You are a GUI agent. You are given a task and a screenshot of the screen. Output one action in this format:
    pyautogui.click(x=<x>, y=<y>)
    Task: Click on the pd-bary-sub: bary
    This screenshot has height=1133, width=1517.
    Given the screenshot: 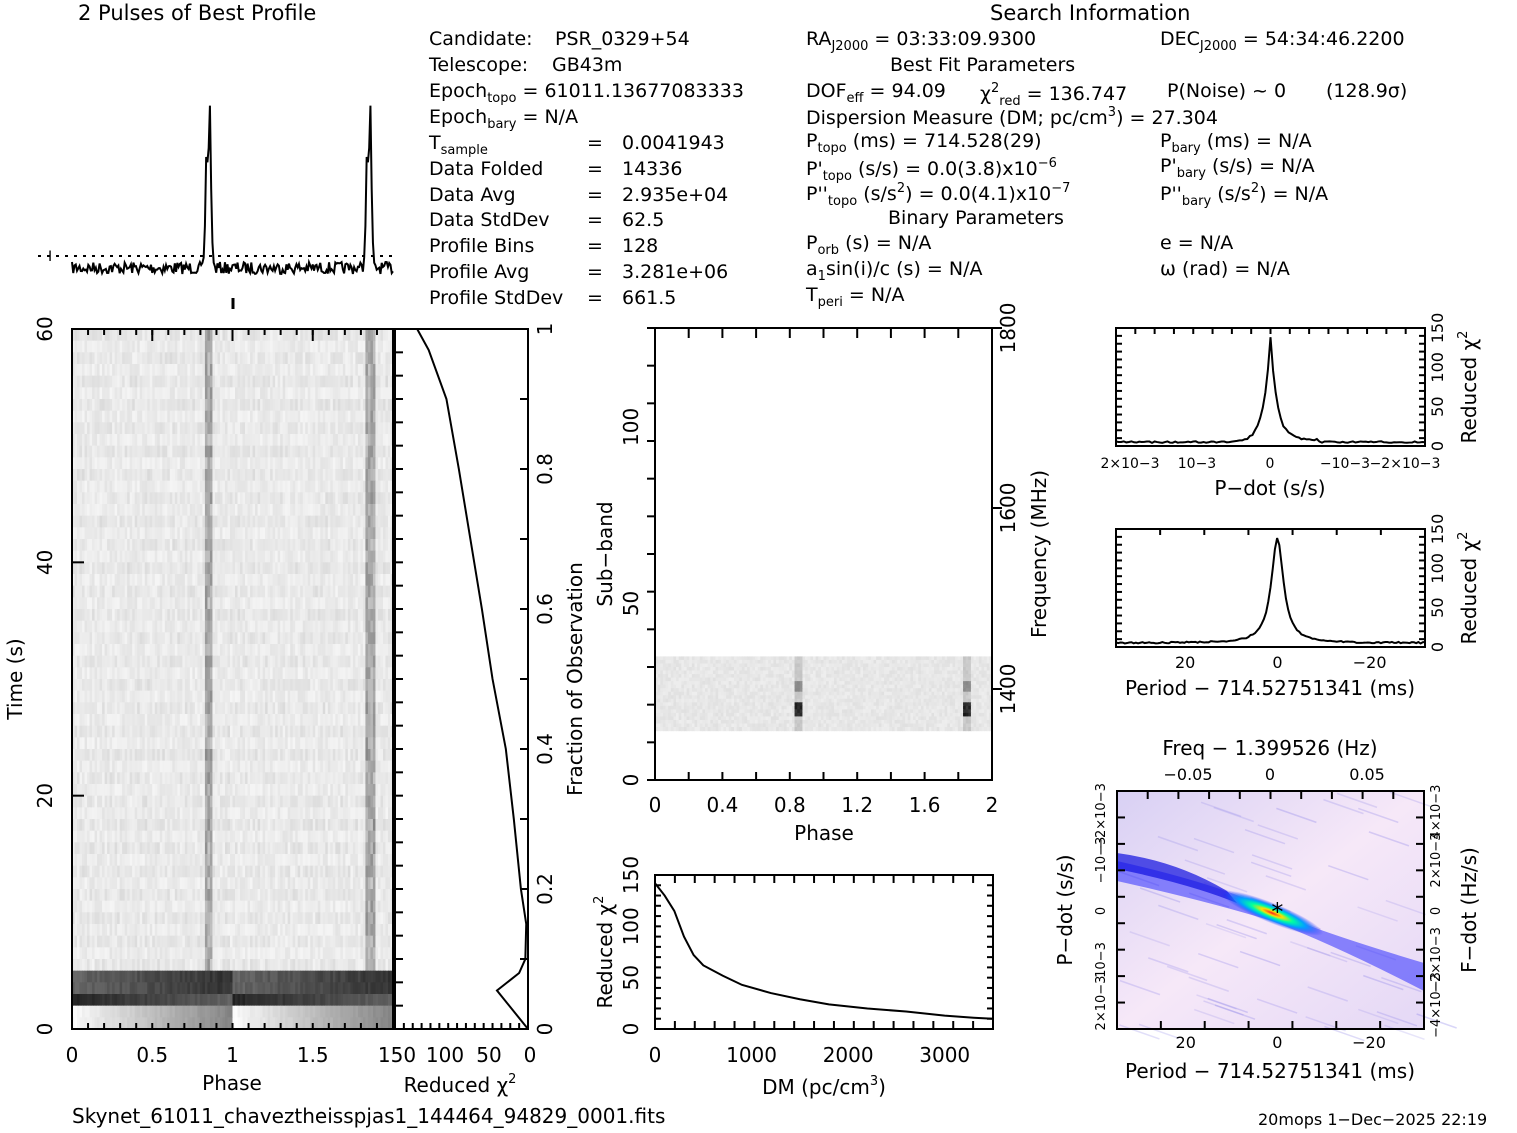 What is the action you would take?
    pyautogui.click(x=1191, y=173)
    